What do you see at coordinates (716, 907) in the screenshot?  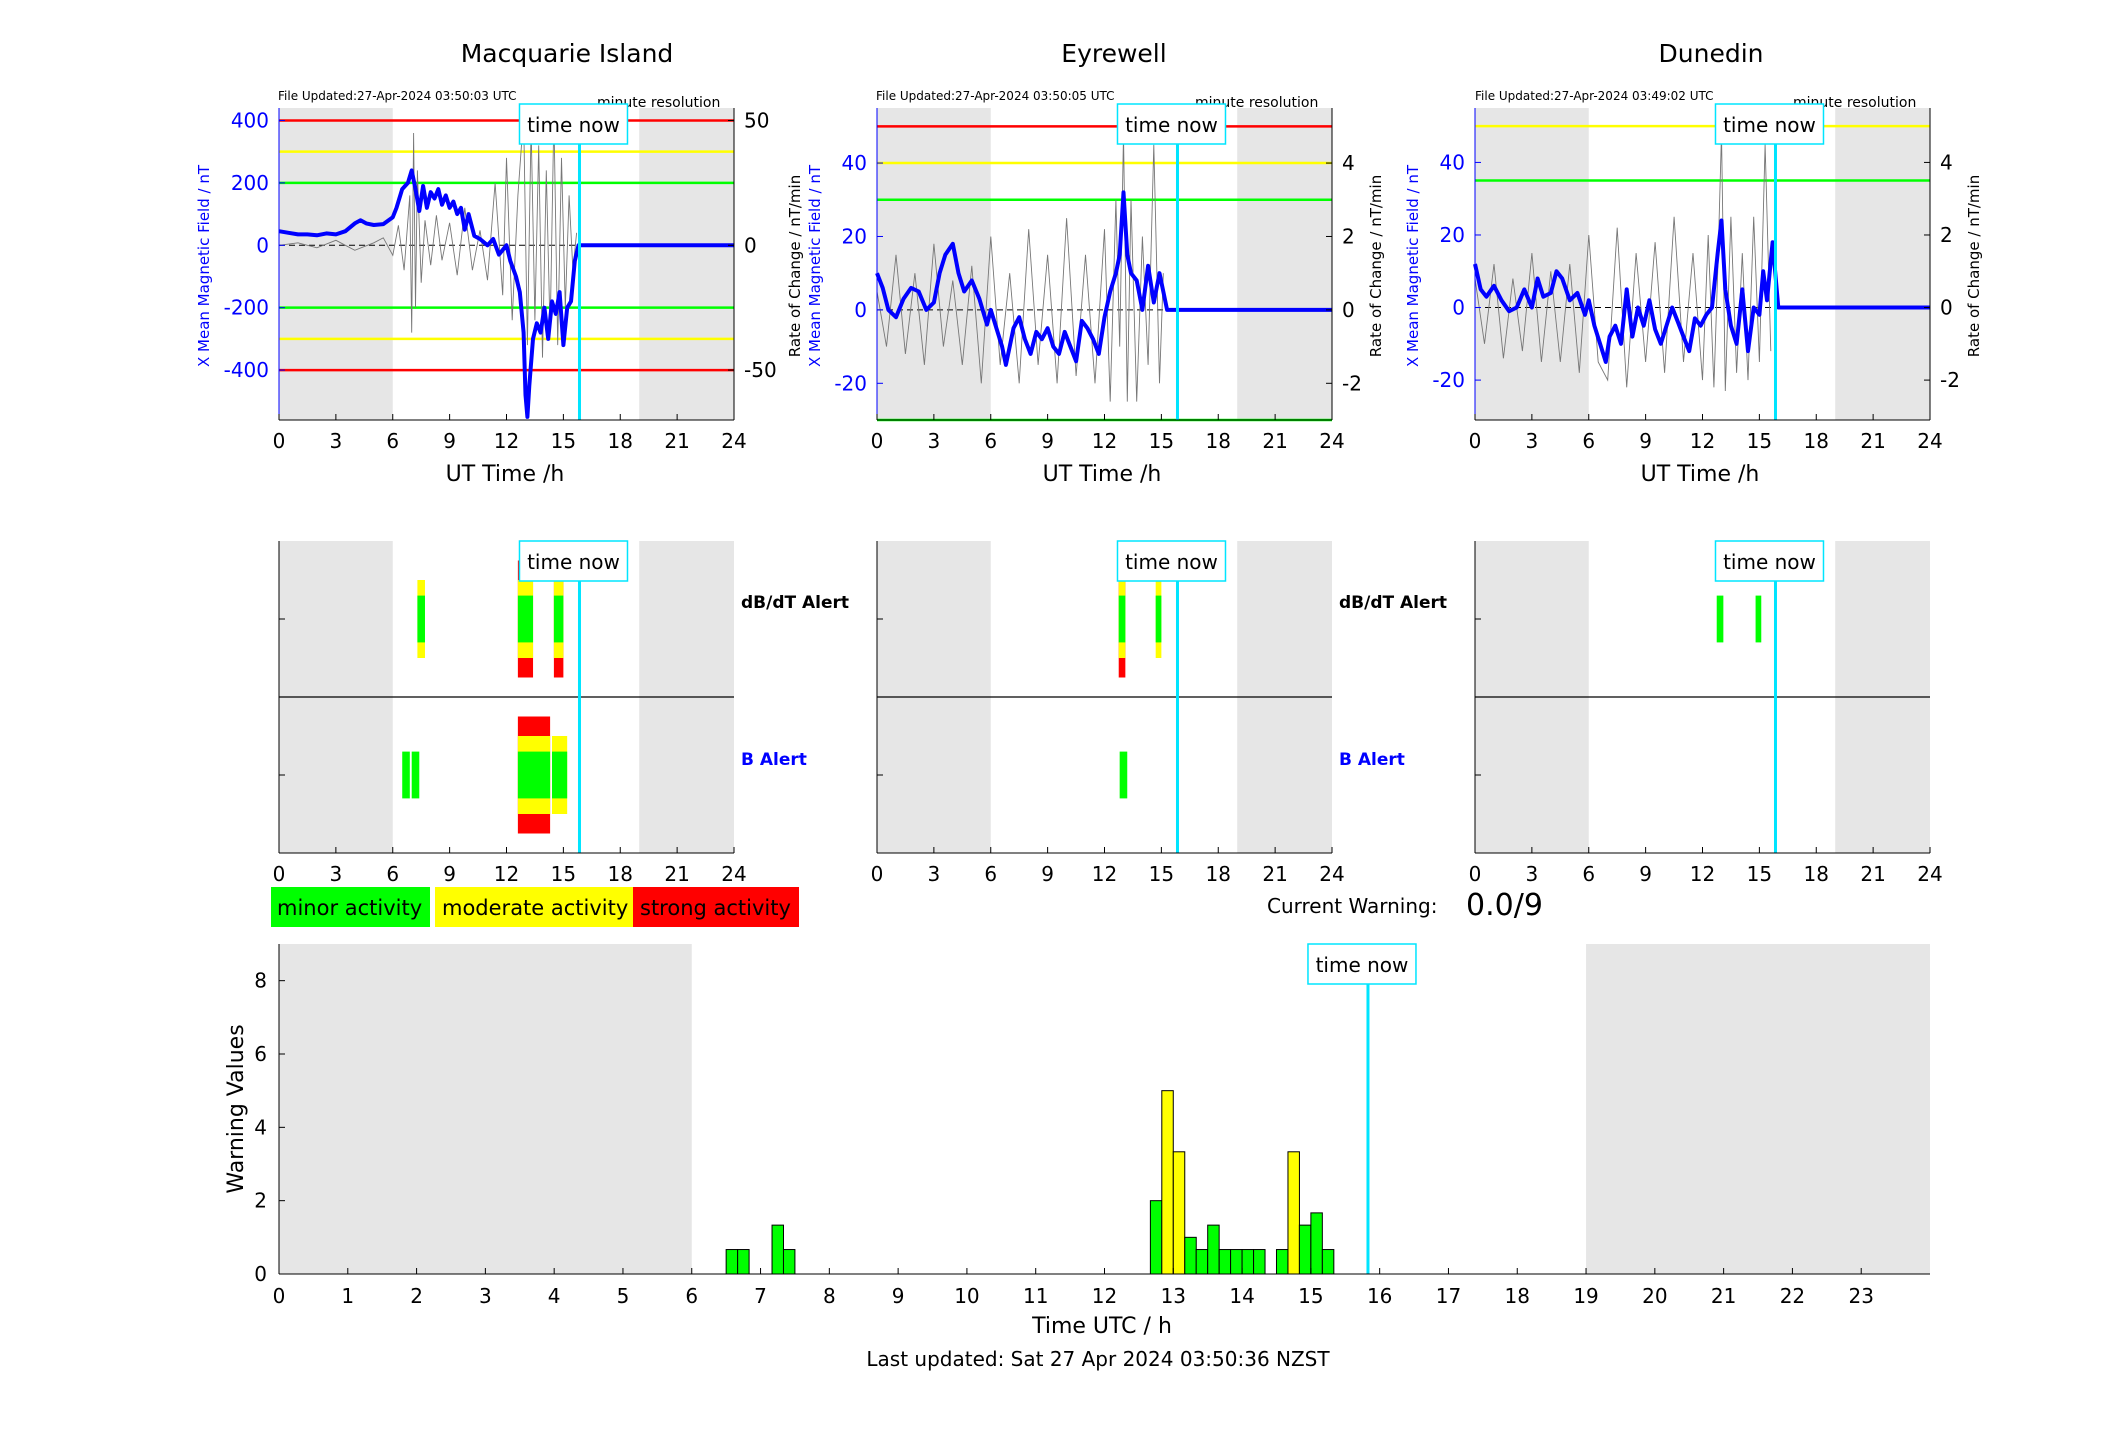 I see `legend-swatch-strong` at bounding box center [716, 907].